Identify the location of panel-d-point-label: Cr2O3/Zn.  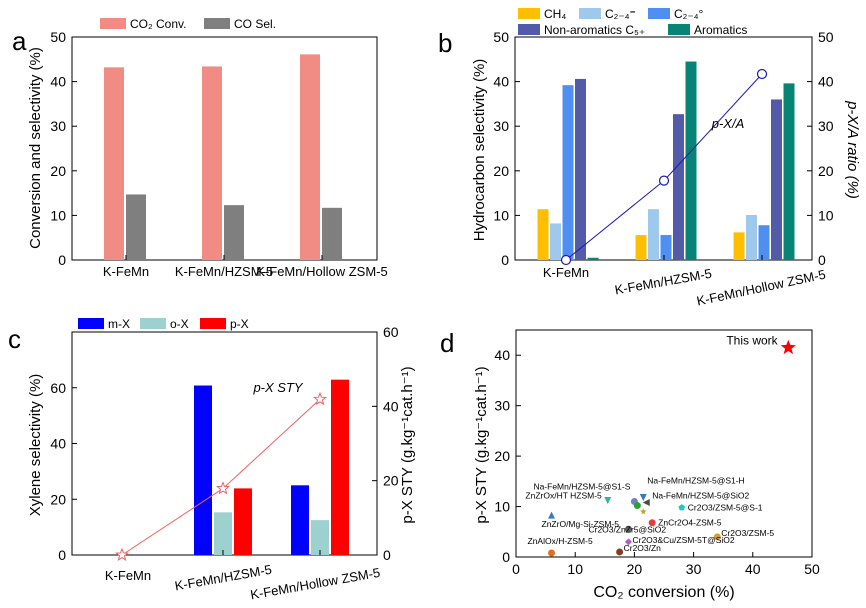
(643, 548).